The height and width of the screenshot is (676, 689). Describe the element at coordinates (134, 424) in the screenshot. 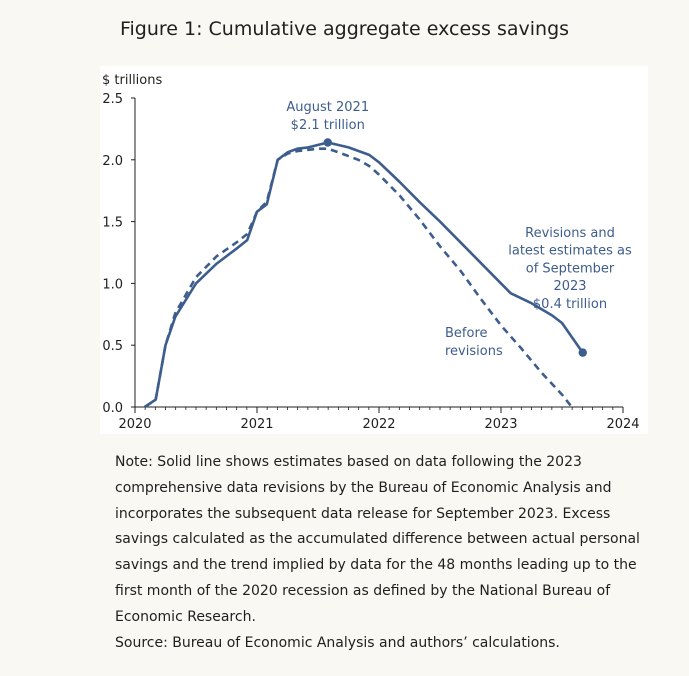

I see `x-tick-label: 2020` at that location.